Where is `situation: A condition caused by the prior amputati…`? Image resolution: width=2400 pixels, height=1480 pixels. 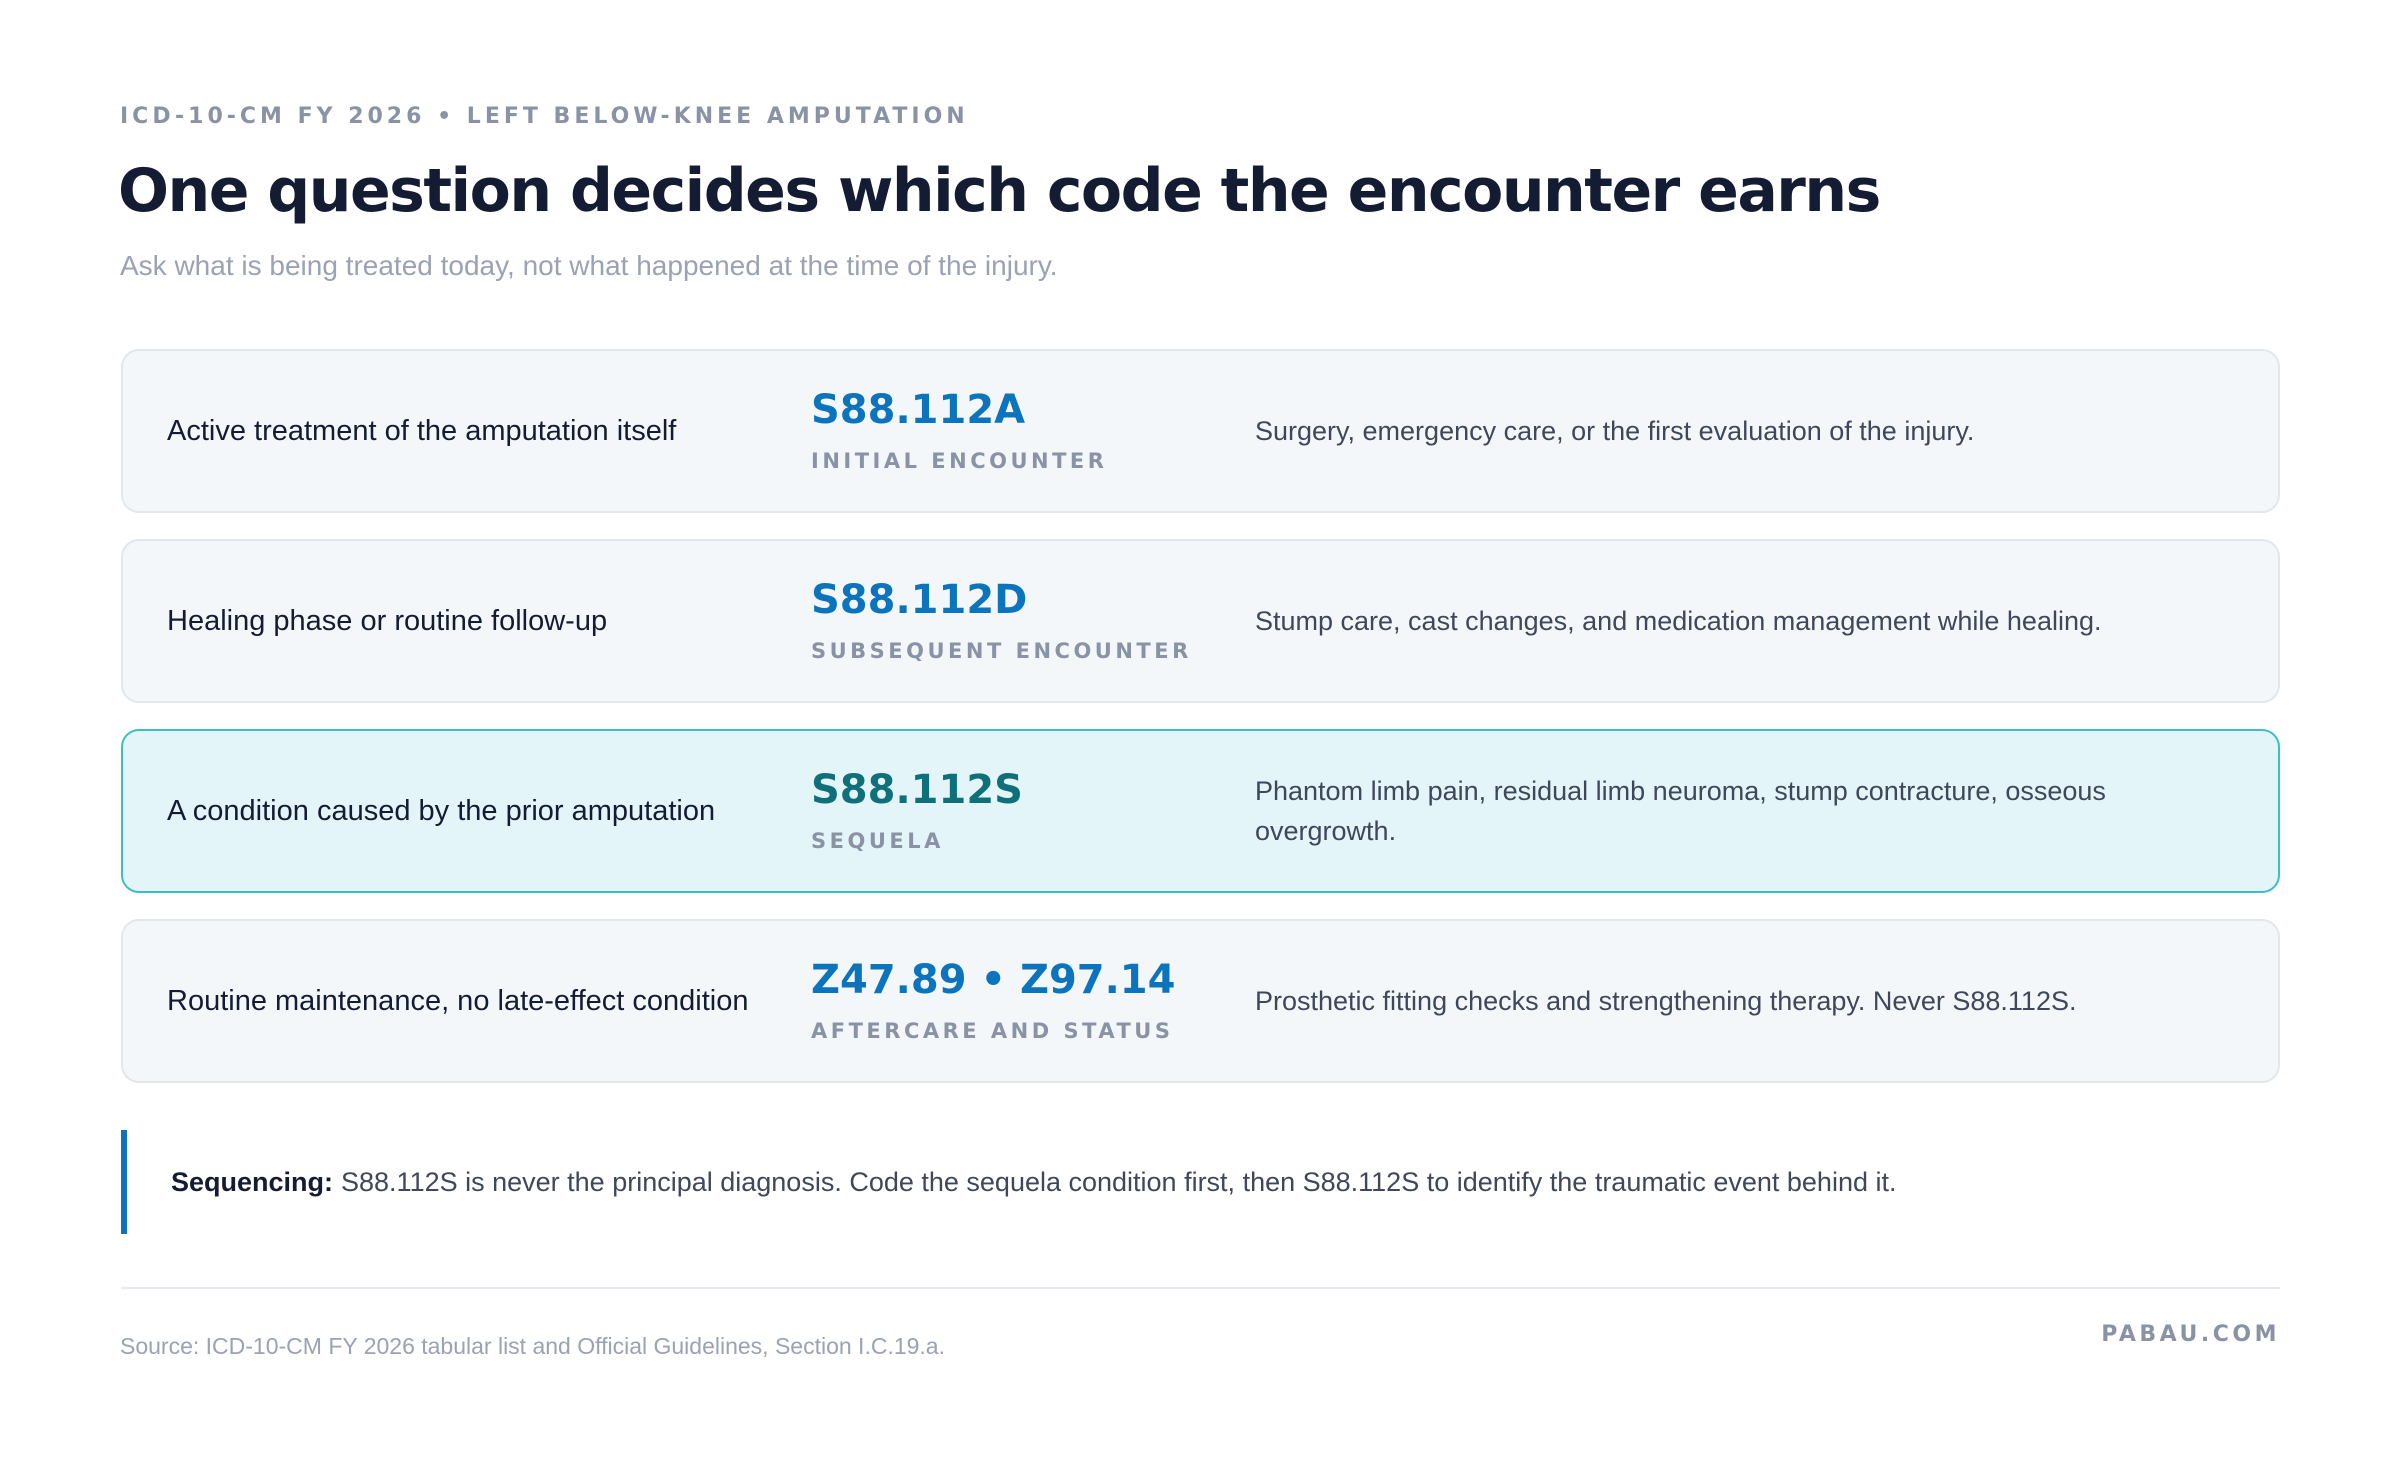
situation: A condition caused by the prior amputati… is located at coordinates (441, 811).